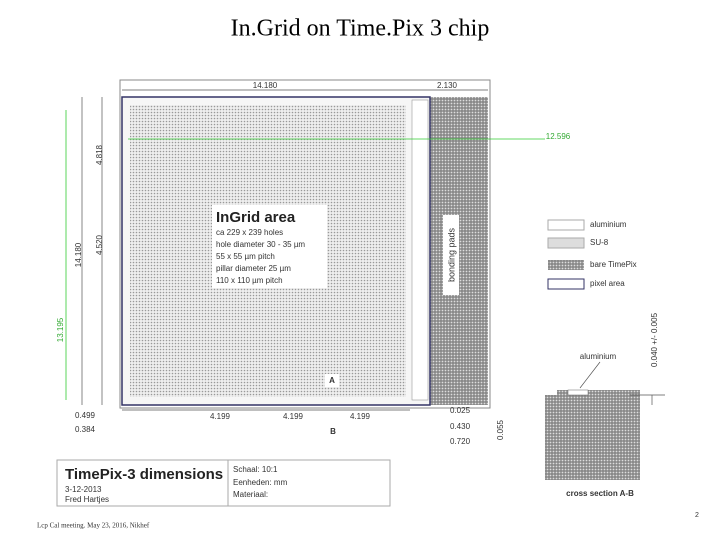 This screenshot has width=720, height=540. Describe the element at coordinates (613, 264) in the screenshot. I see `legend-label: bare TimePix` at that location.